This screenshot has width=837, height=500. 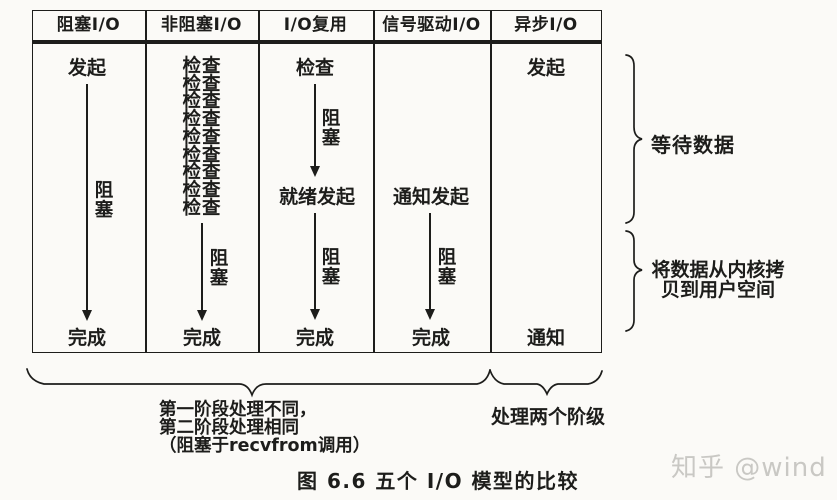 What do you see at coordinates (438, 481) in the screenshot?
I see `figure-caption: 图 6.6 五个 I/O 模型的比较` at bounding box center [438, 481].